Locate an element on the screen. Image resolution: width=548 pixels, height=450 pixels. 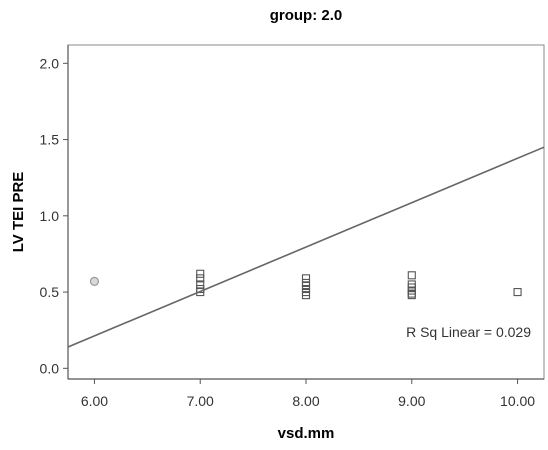
x-tick-label-1: 7.00 is located at coordinates (200, 401).